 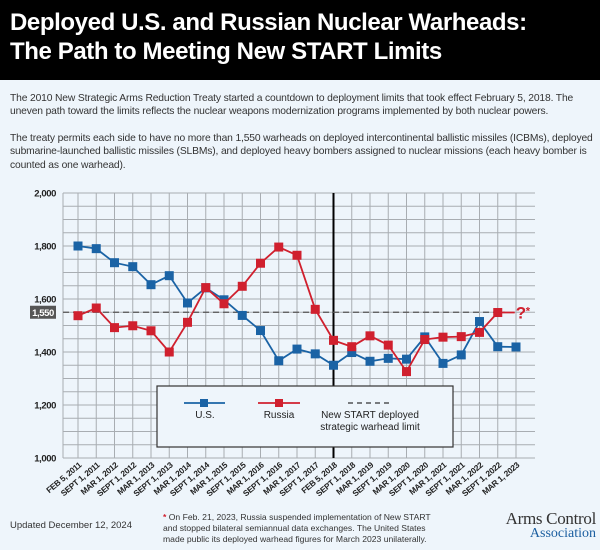 What do you see at coordinates (45, 406) in the screenshot?
I see `y-tick-label: 1,200` at bounding box center [45, 406].